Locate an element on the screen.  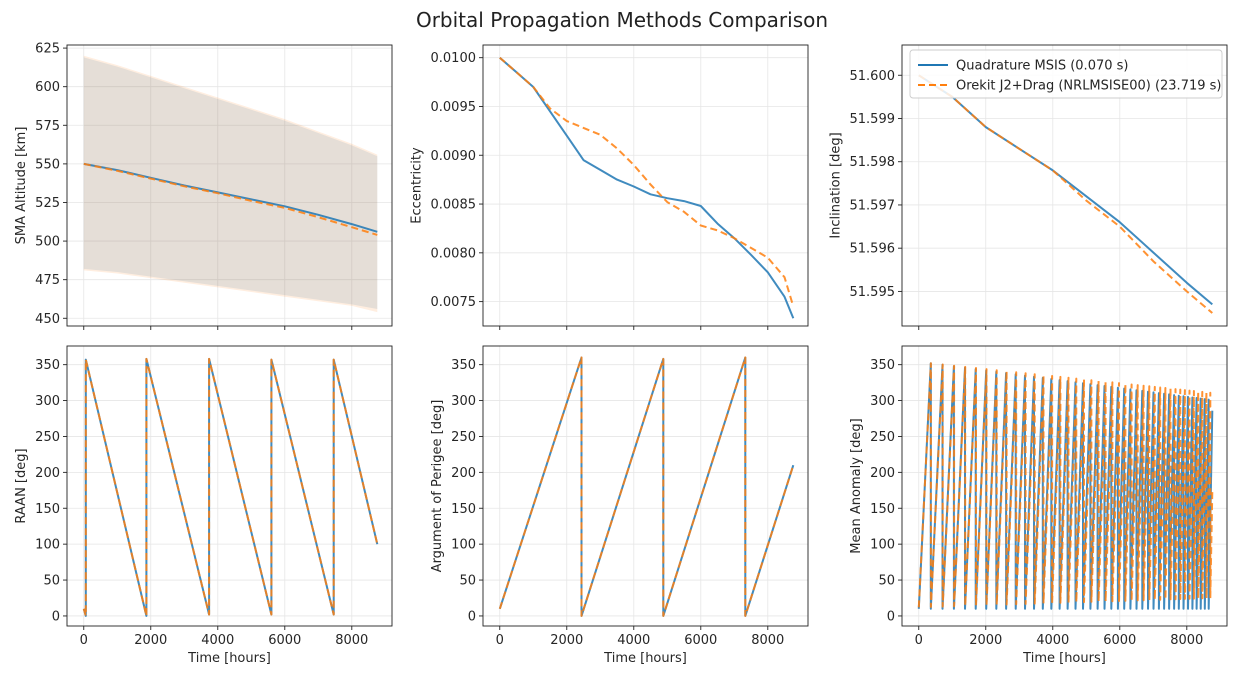
legend-entry: Quadrature MSIS (0.070 s) is located at coordinates (1042, 66).